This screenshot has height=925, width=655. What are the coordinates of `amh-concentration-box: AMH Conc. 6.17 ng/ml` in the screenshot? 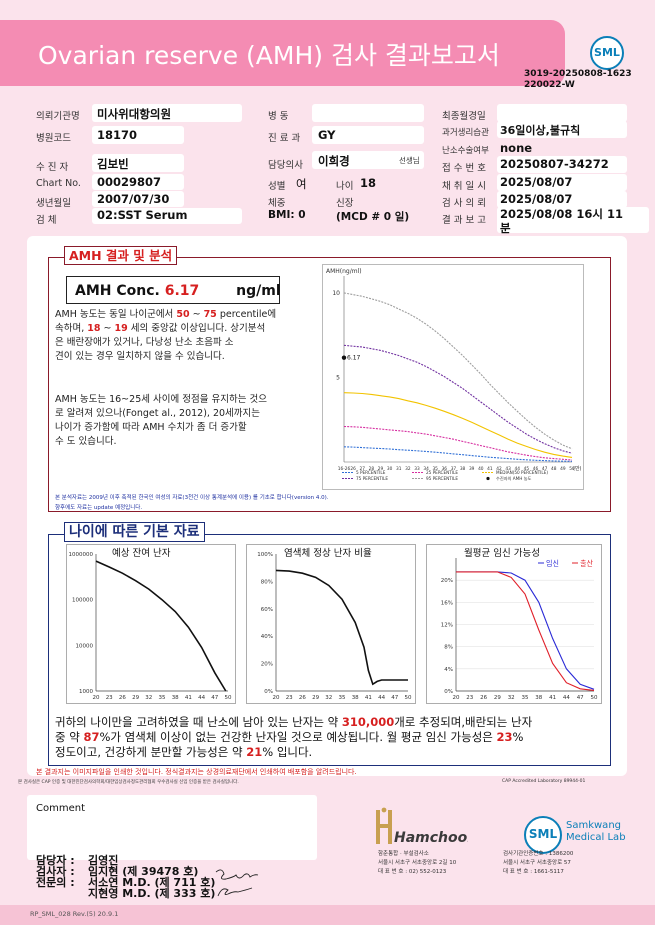 It's located at (173, 290).